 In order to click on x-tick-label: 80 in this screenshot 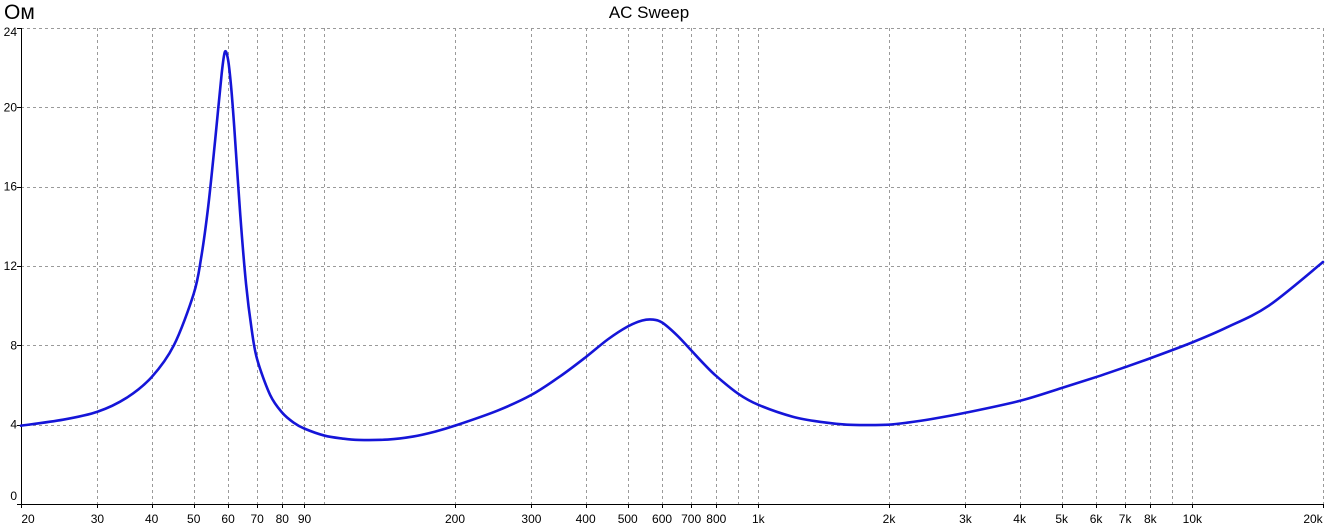, I will do `click(283, 519)`.